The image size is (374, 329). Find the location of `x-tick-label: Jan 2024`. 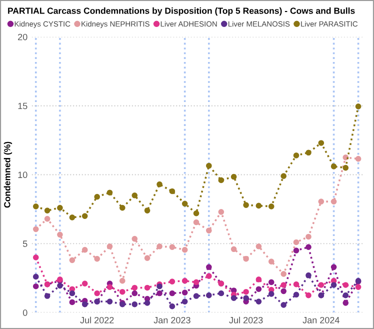

x-tick-label: Jan 2024 is located at coordinates (321, 320).